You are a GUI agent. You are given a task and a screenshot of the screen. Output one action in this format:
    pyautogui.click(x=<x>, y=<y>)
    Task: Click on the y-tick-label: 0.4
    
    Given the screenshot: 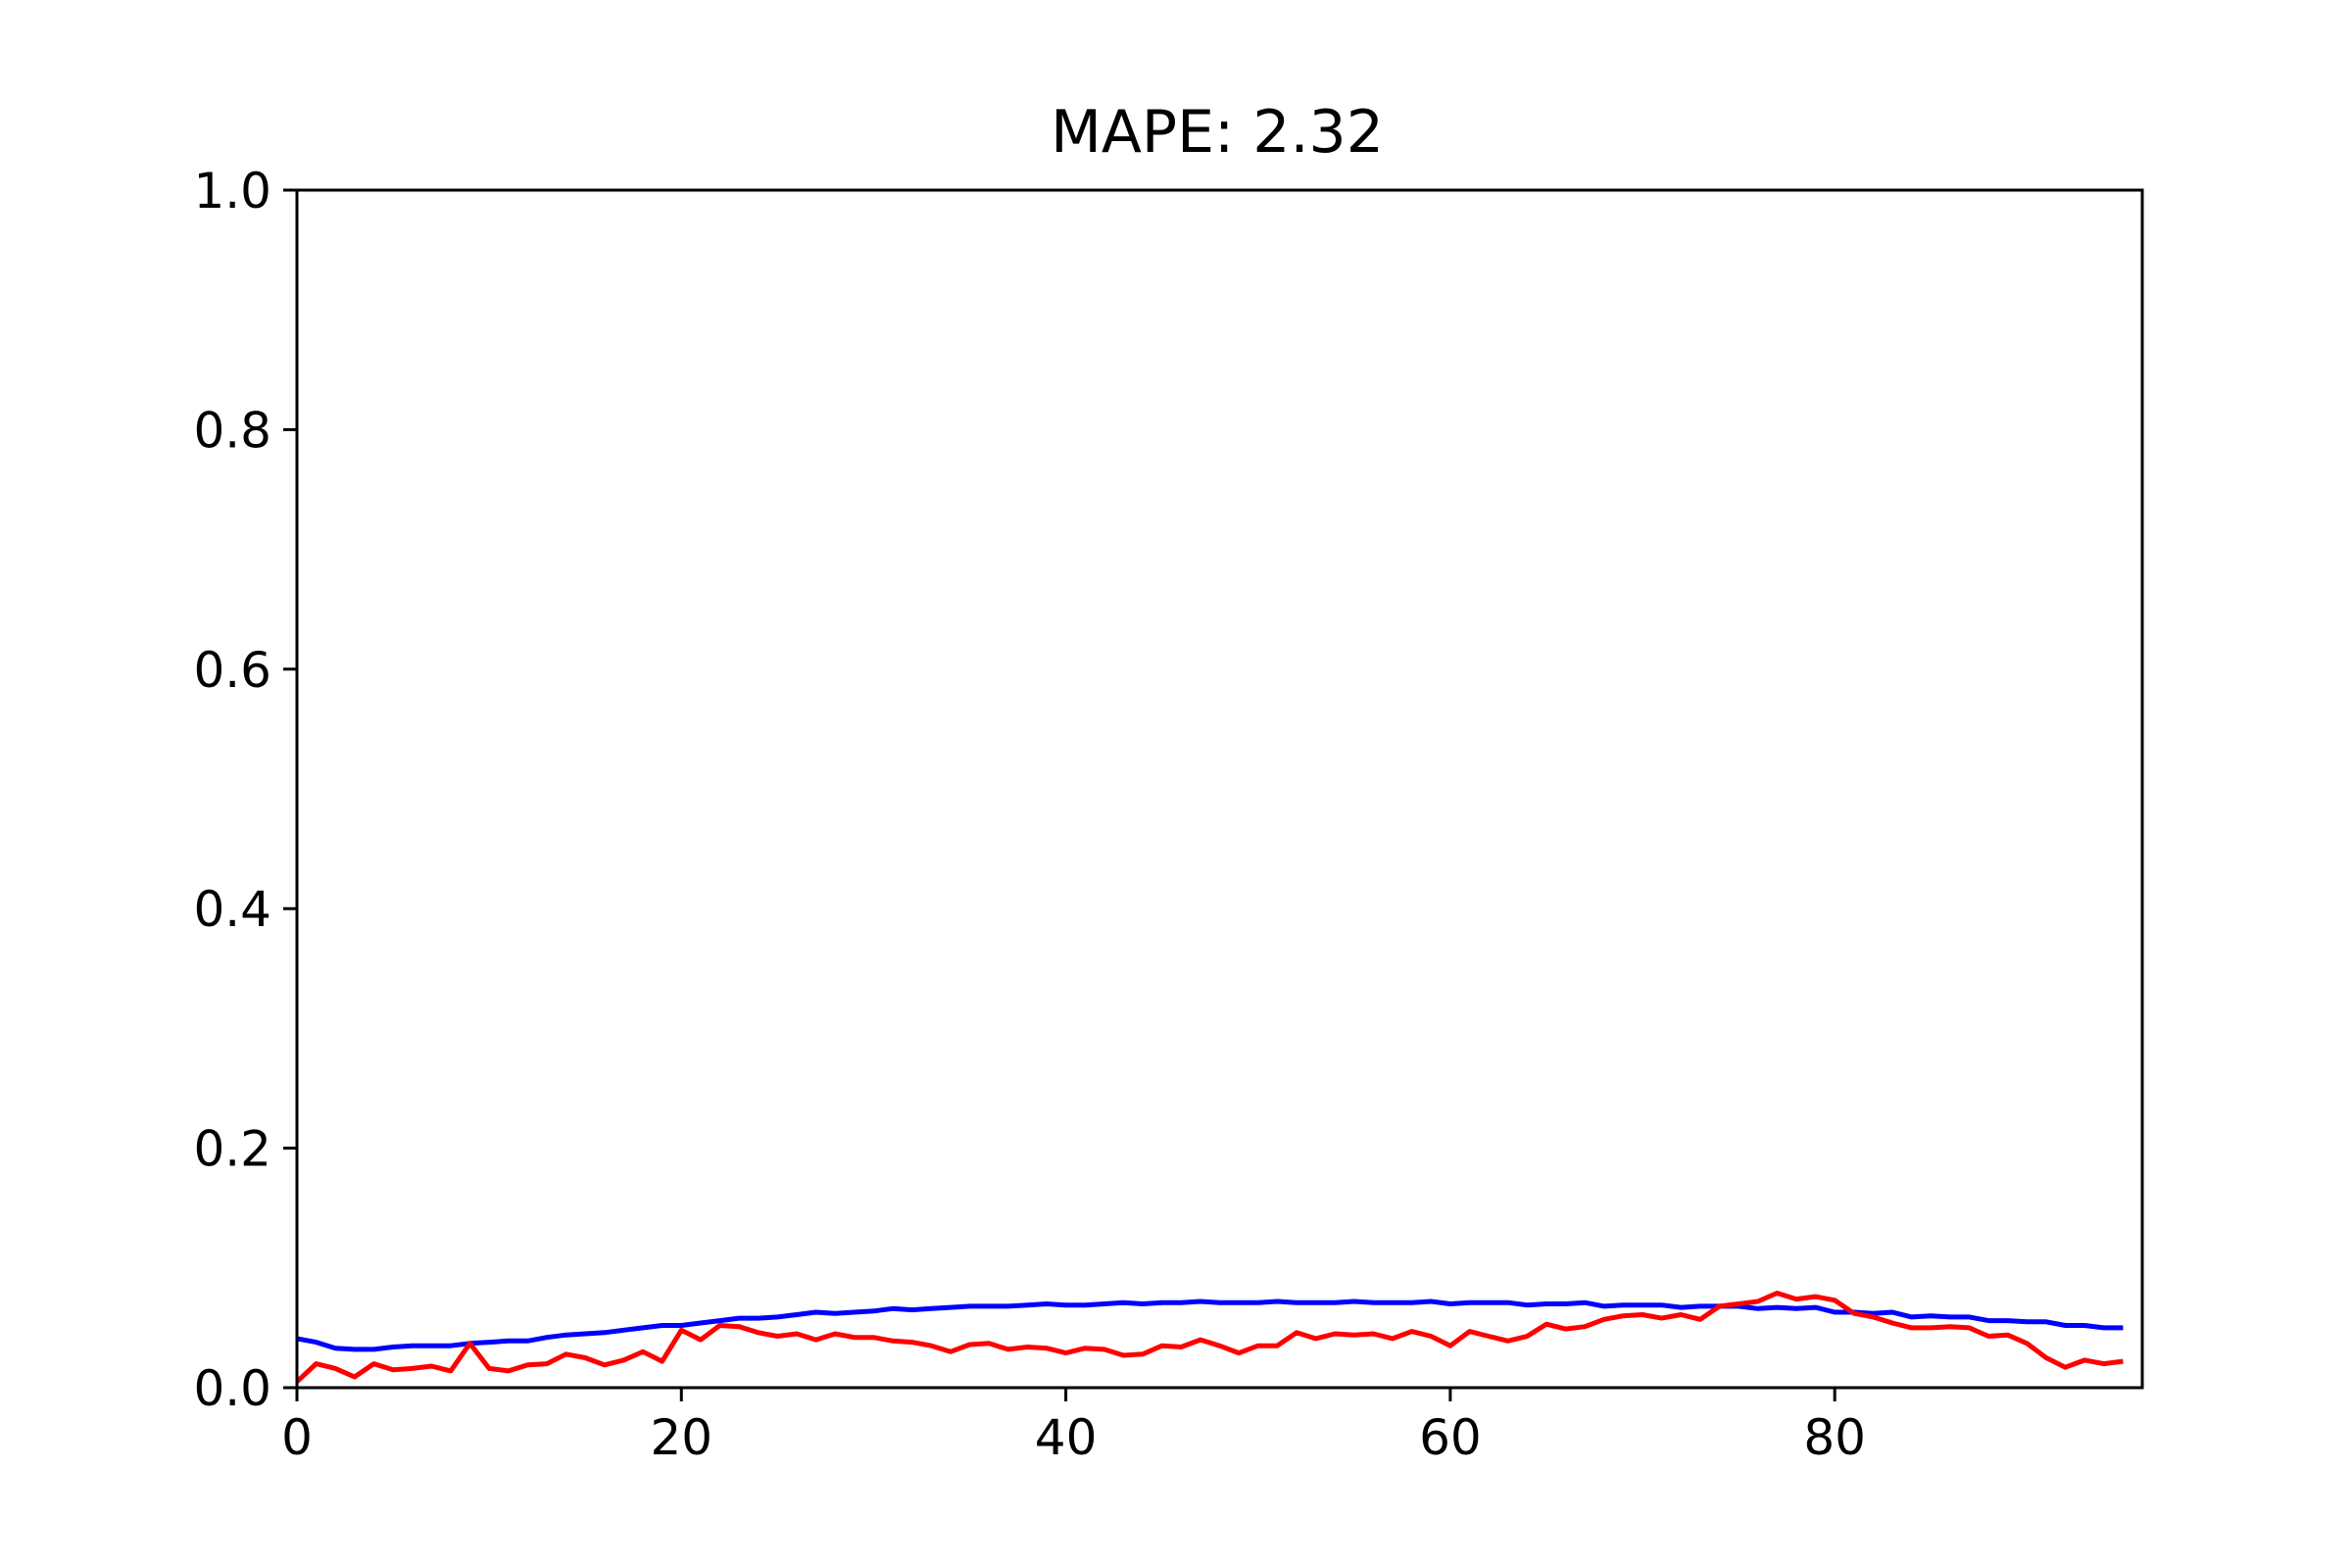 What is the action you would take?
    pyautogui.click(x=232, y=909)
    